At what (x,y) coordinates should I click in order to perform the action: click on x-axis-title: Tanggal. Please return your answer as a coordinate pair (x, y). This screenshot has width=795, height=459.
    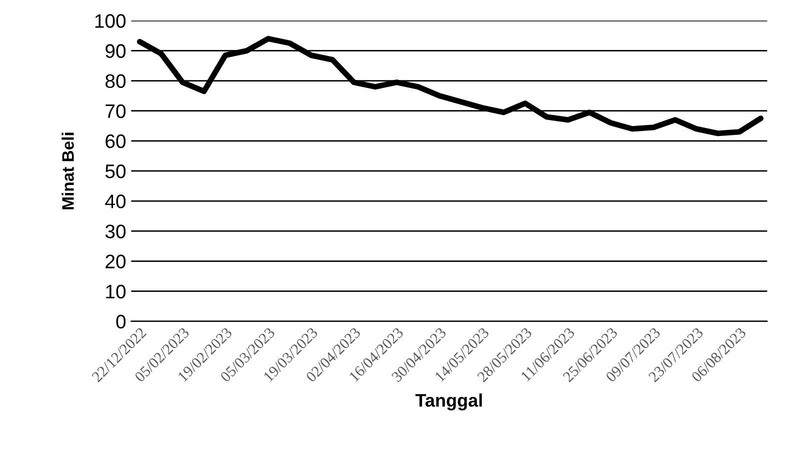
    Looking at the image, I should click on (448, 402).